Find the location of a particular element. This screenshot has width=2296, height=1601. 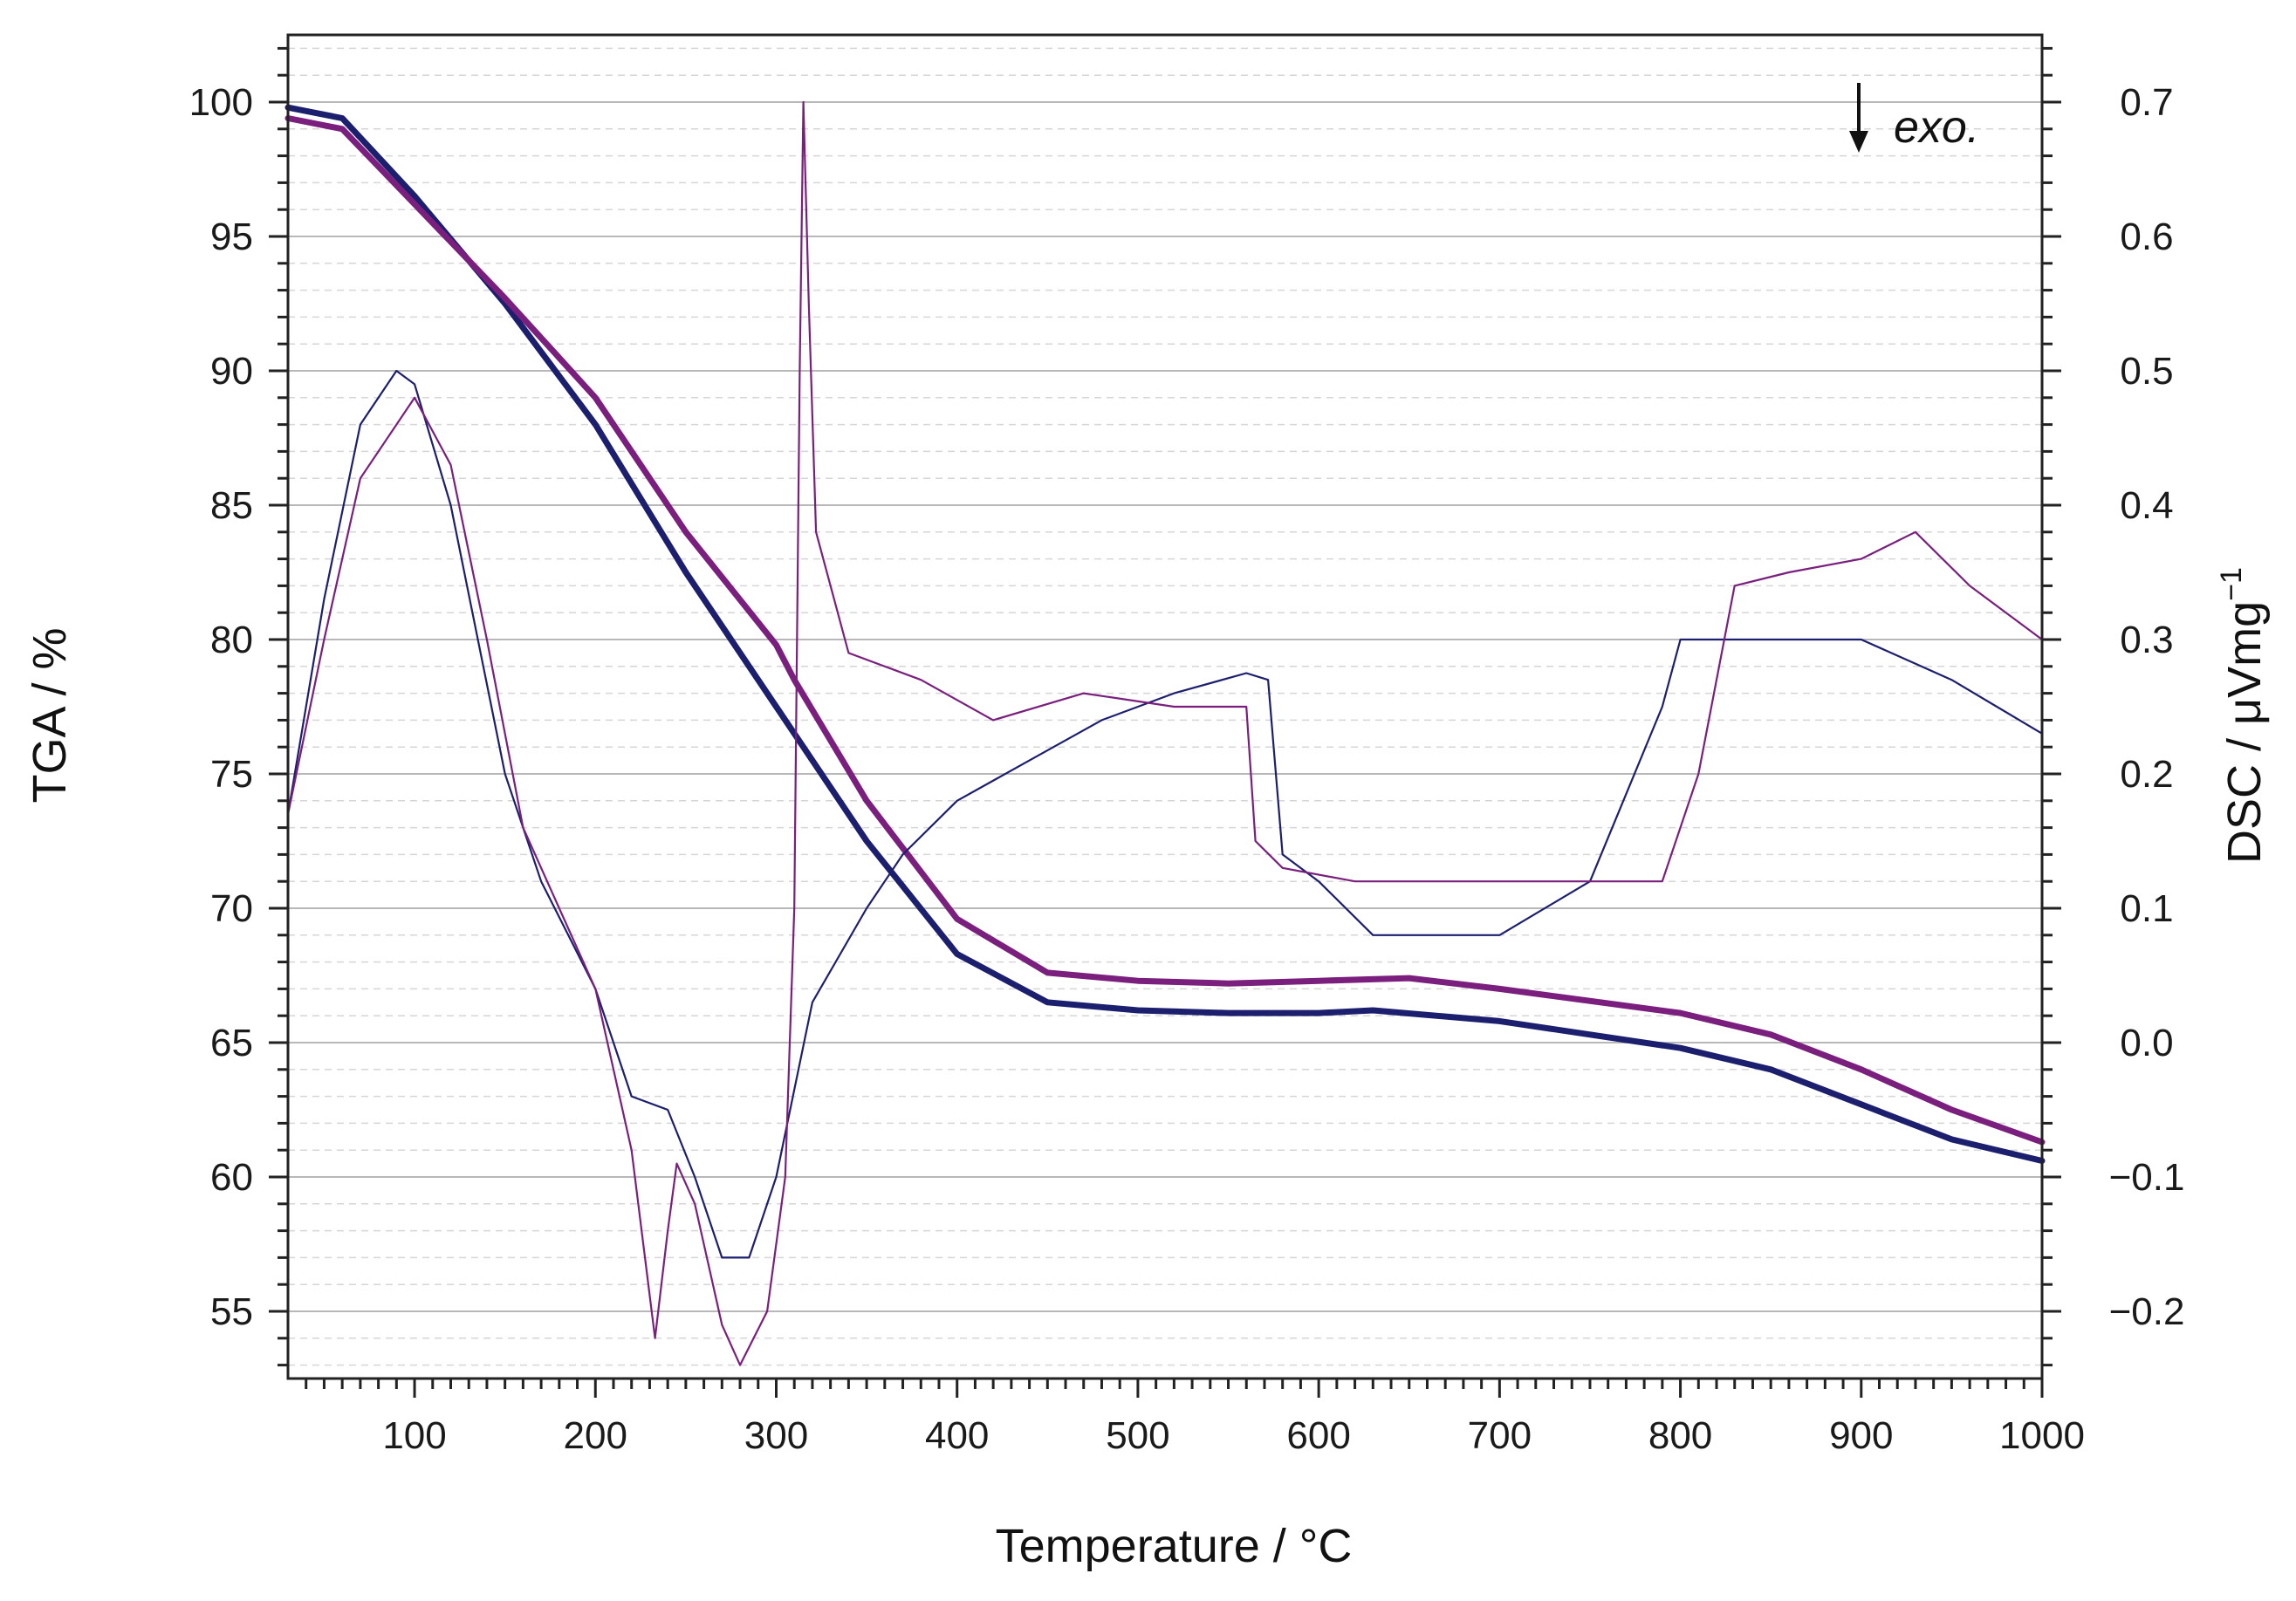

x-tick-label: 700 is located at coordinates (1500, 1435).